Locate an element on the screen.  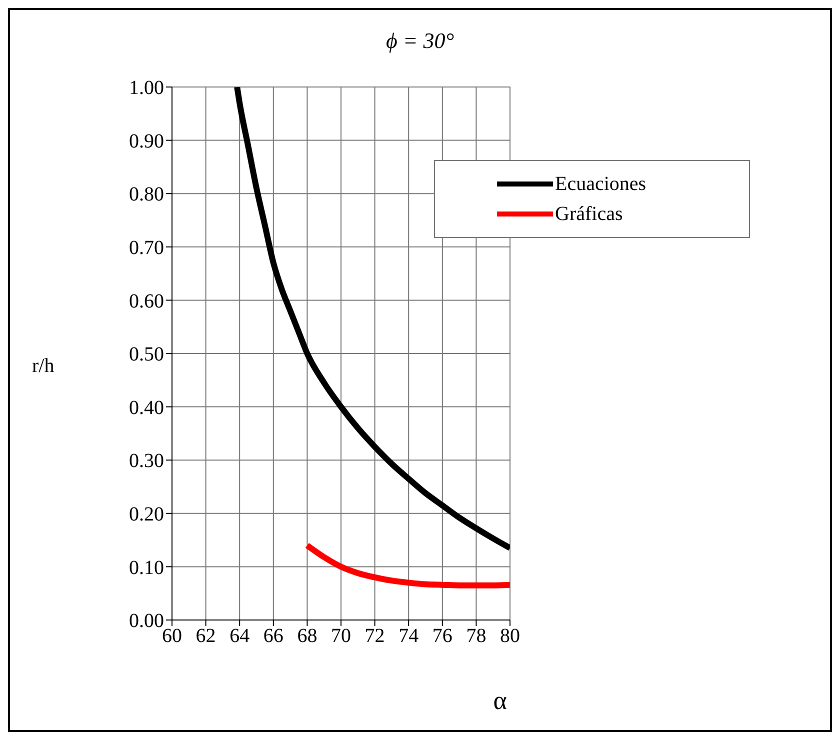
x-tick-label: 62 is located at coordinates (206, 636).